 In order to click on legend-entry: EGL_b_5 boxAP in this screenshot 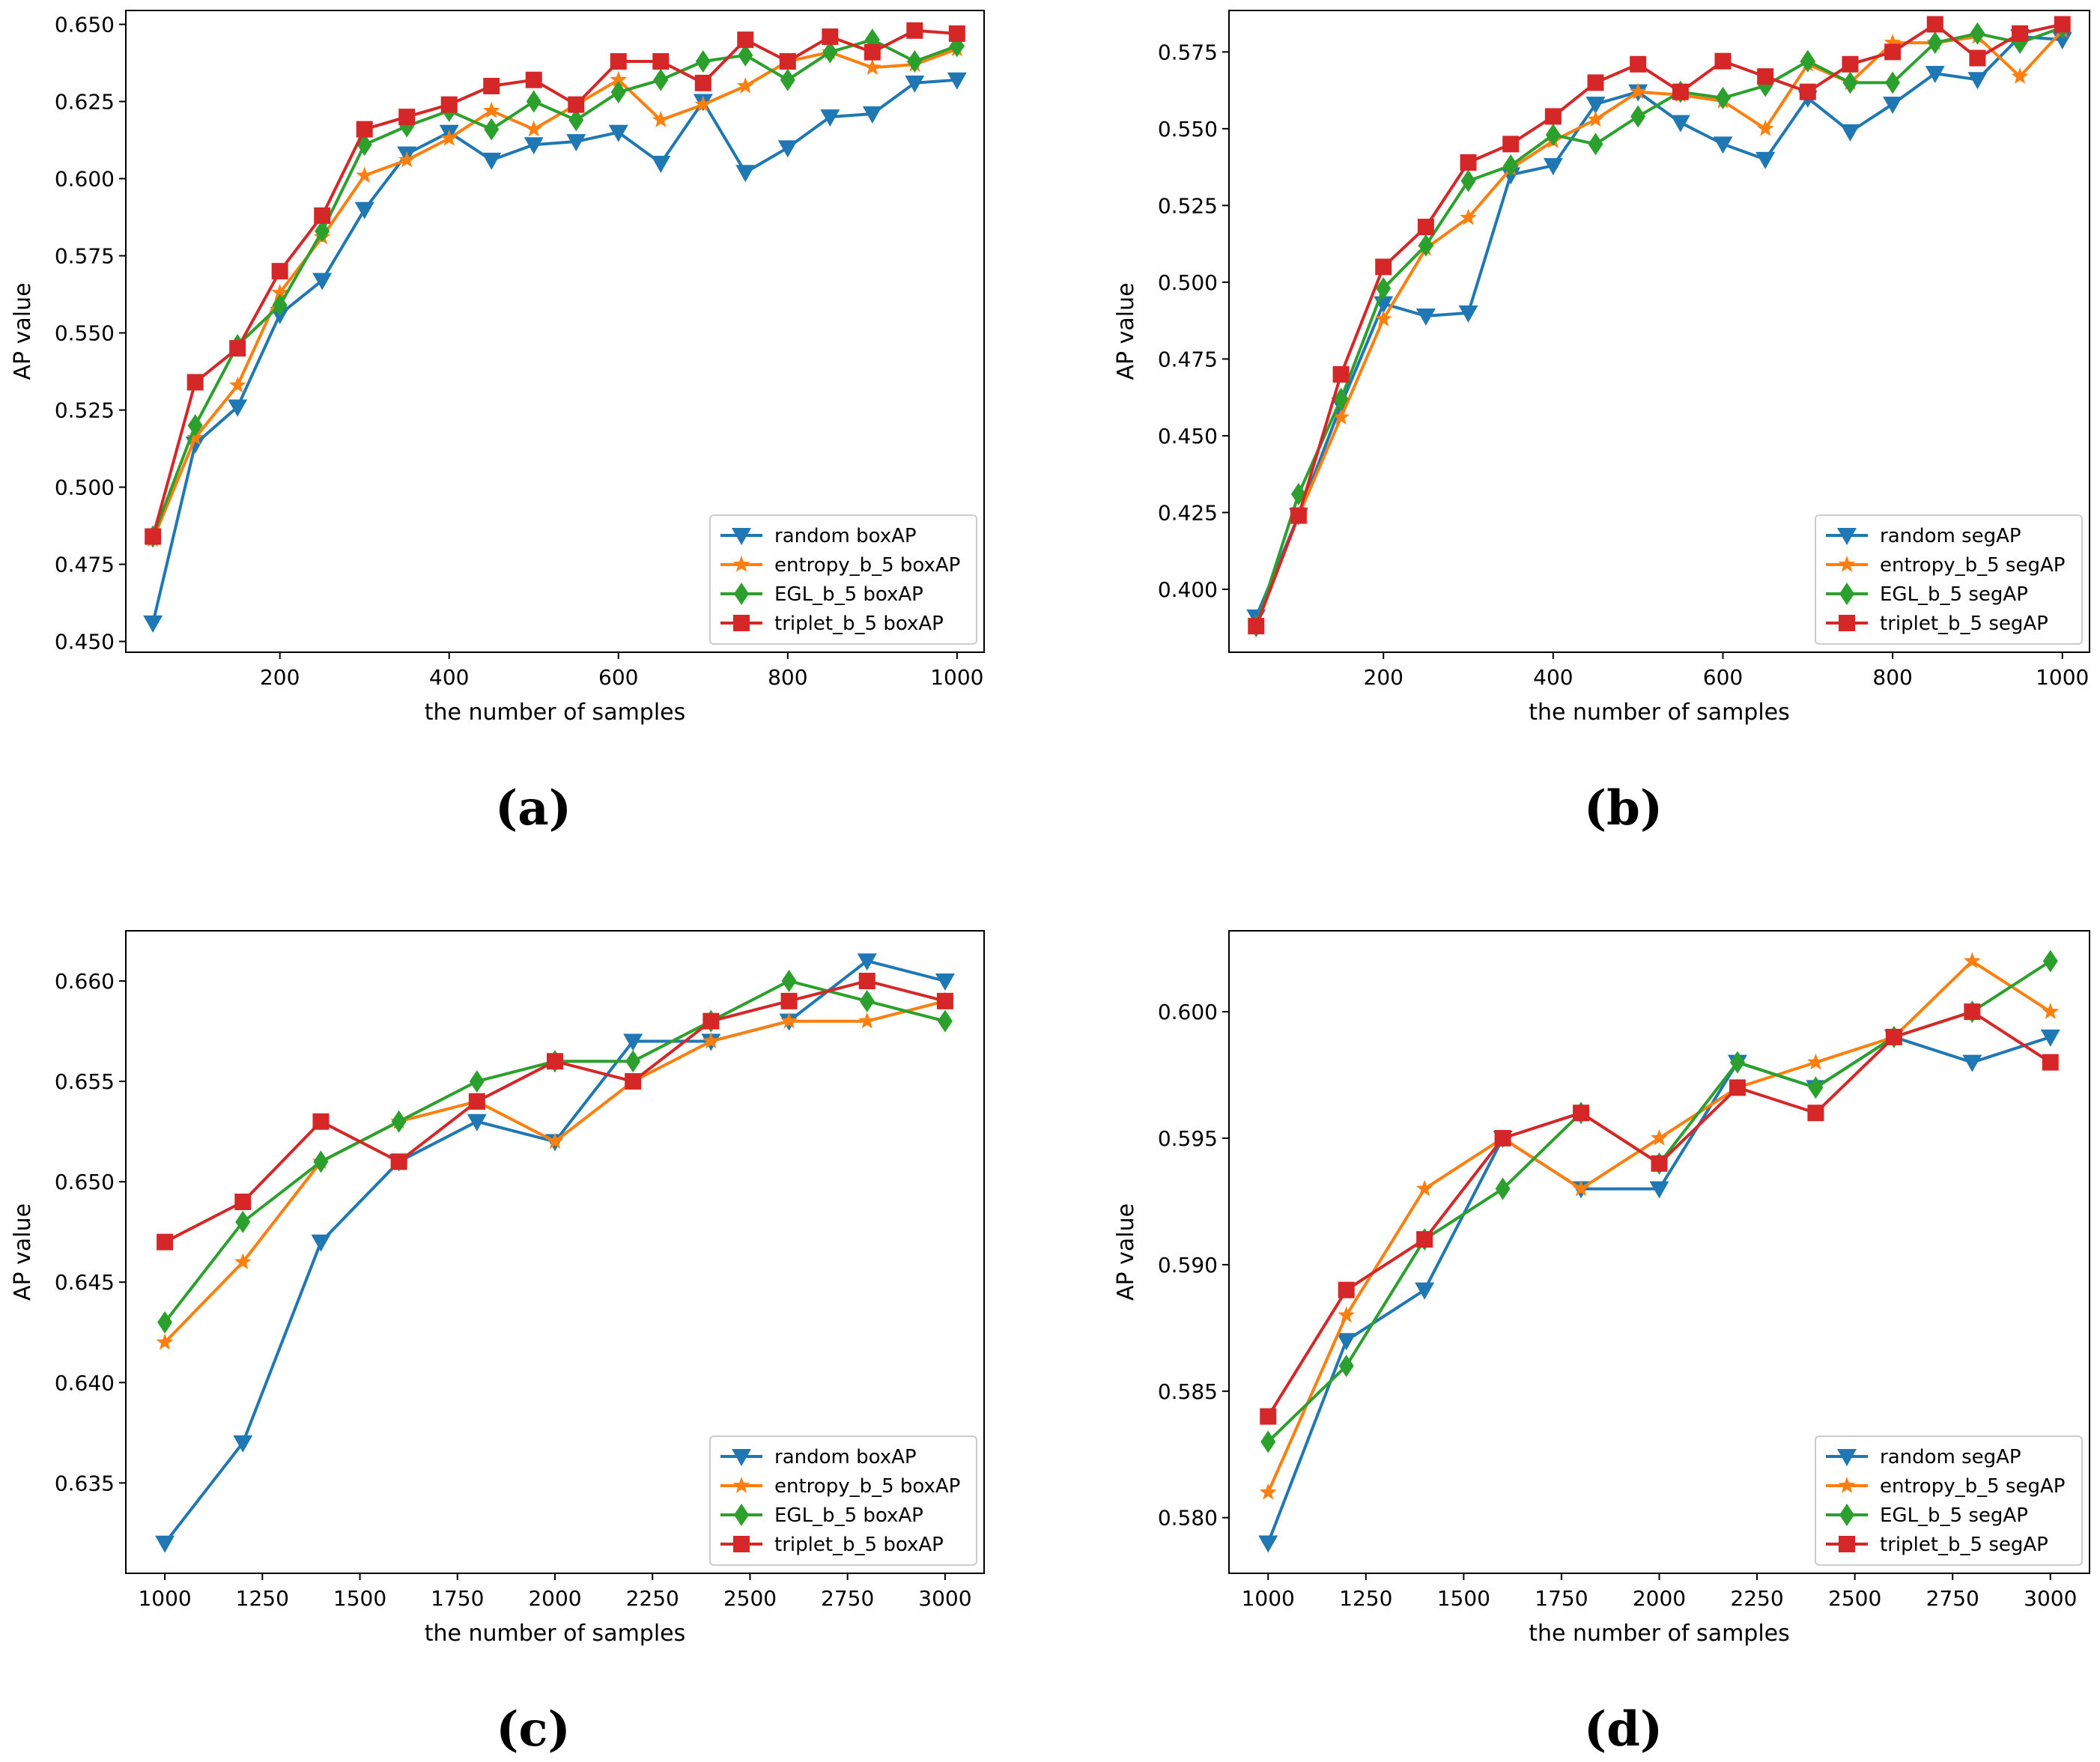, I will do `click(848, 594)`.